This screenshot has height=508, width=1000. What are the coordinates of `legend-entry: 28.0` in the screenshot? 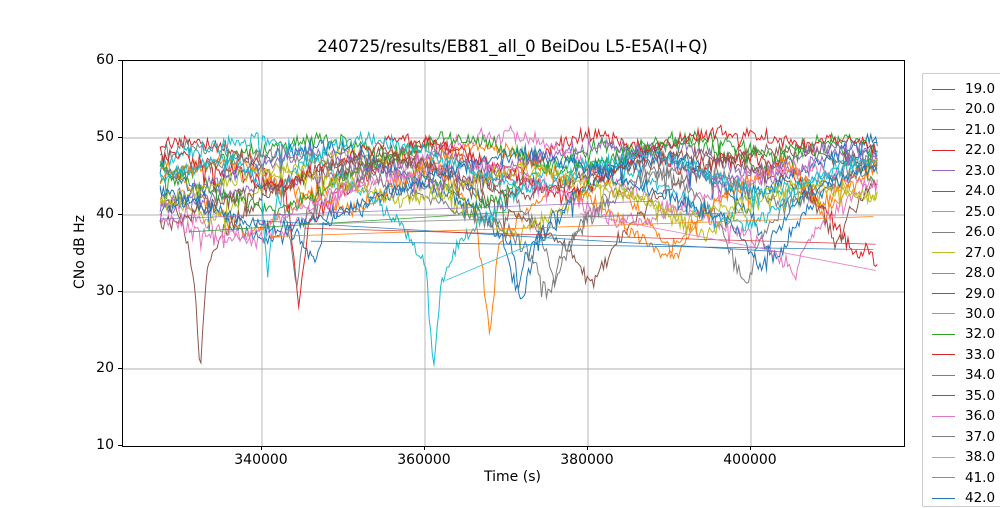 It's located at (961, 273).